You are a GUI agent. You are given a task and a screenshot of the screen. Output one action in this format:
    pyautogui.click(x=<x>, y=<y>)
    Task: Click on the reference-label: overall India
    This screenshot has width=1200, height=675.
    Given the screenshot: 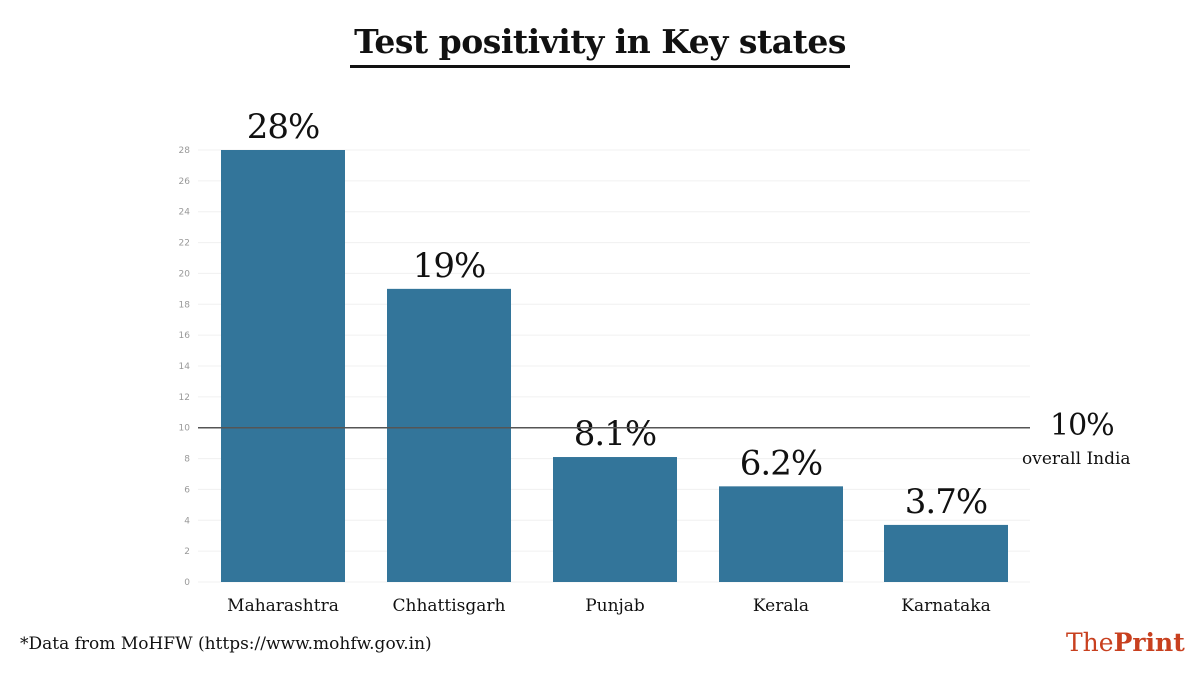 What is the action you would take?
    pyautogui.click(x=1076, y=459)
    